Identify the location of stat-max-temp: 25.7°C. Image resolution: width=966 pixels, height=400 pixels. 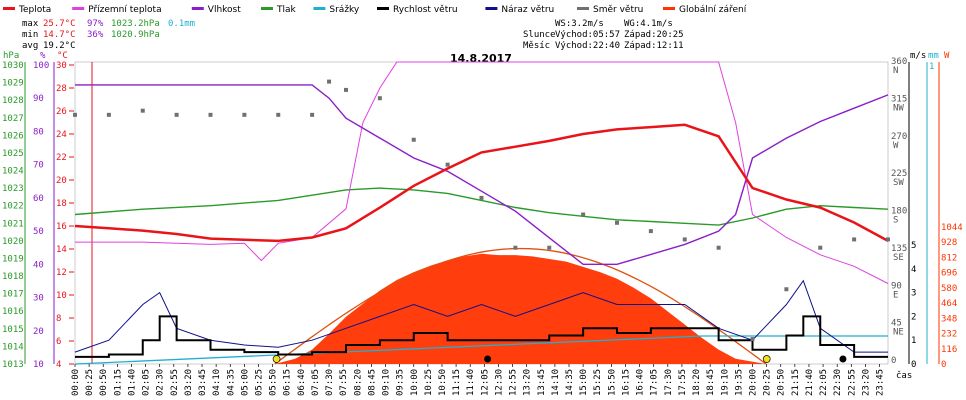
(59, 24).